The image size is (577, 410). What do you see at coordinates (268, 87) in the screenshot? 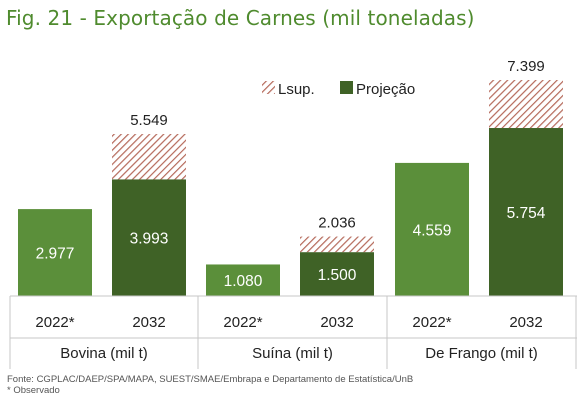
I see `legend-swatch-upper` at bounding box center [268, 87].